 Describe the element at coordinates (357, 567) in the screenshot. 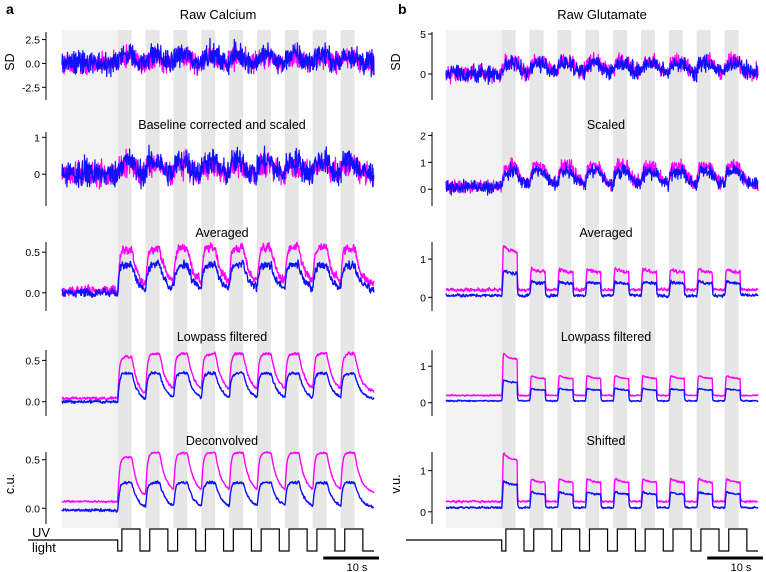

I see `panel-a-scalebar-label: 10 s` at that location.